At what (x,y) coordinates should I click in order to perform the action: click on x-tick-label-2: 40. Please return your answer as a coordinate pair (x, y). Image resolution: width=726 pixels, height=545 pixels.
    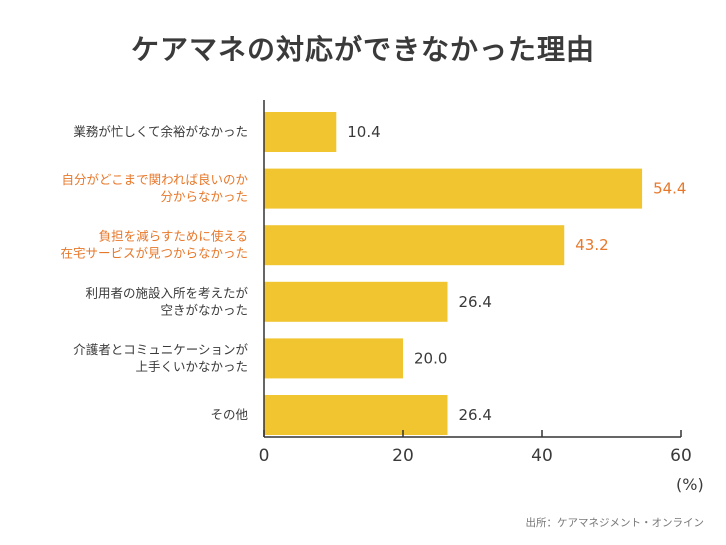
    Looking at the image, I should click on (542, 456).